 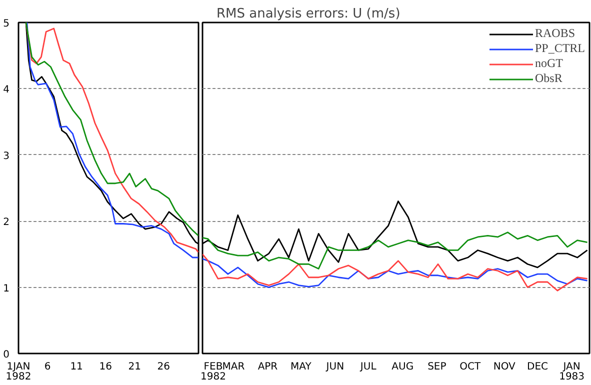 What do you see at coordinates (19, 372) in the screenshot?
I see `x-tick-label: 1JAN 1982` at bounding box center [19, 372].